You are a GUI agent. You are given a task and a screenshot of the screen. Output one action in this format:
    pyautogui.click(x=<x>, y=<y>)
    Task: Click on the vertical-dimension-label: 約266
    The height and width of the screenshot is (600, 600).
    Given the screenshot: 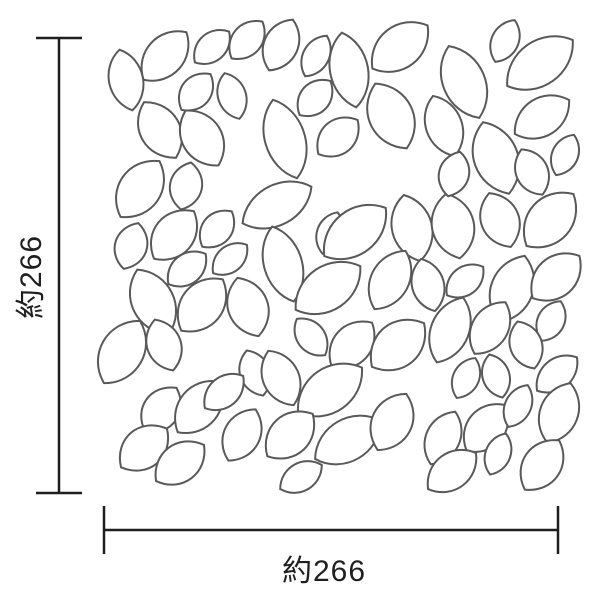 What is the action you would take?
    pyautogui.click(x=31, y=277)
    